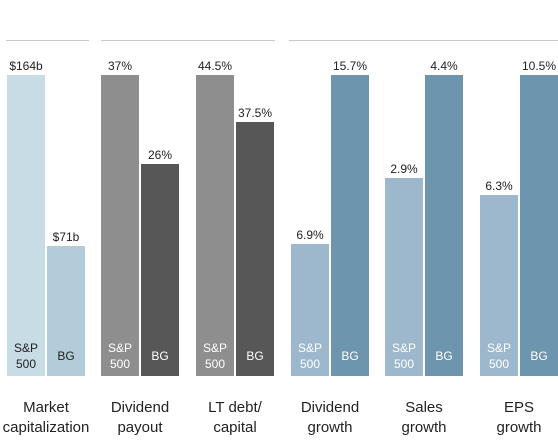 Image resolution: width=558 pixels, height=441 pixels. Describe the element at coordinates (160, 155) in the screenshot. I see `data-label: 26%` at that location.